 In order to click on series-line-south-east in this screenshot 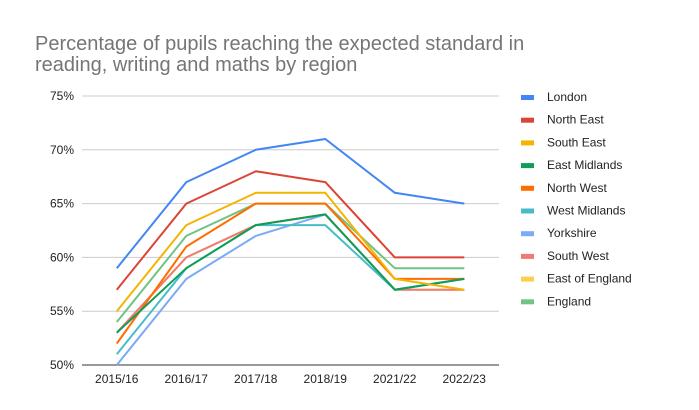, I will do `click(290, 251)`.